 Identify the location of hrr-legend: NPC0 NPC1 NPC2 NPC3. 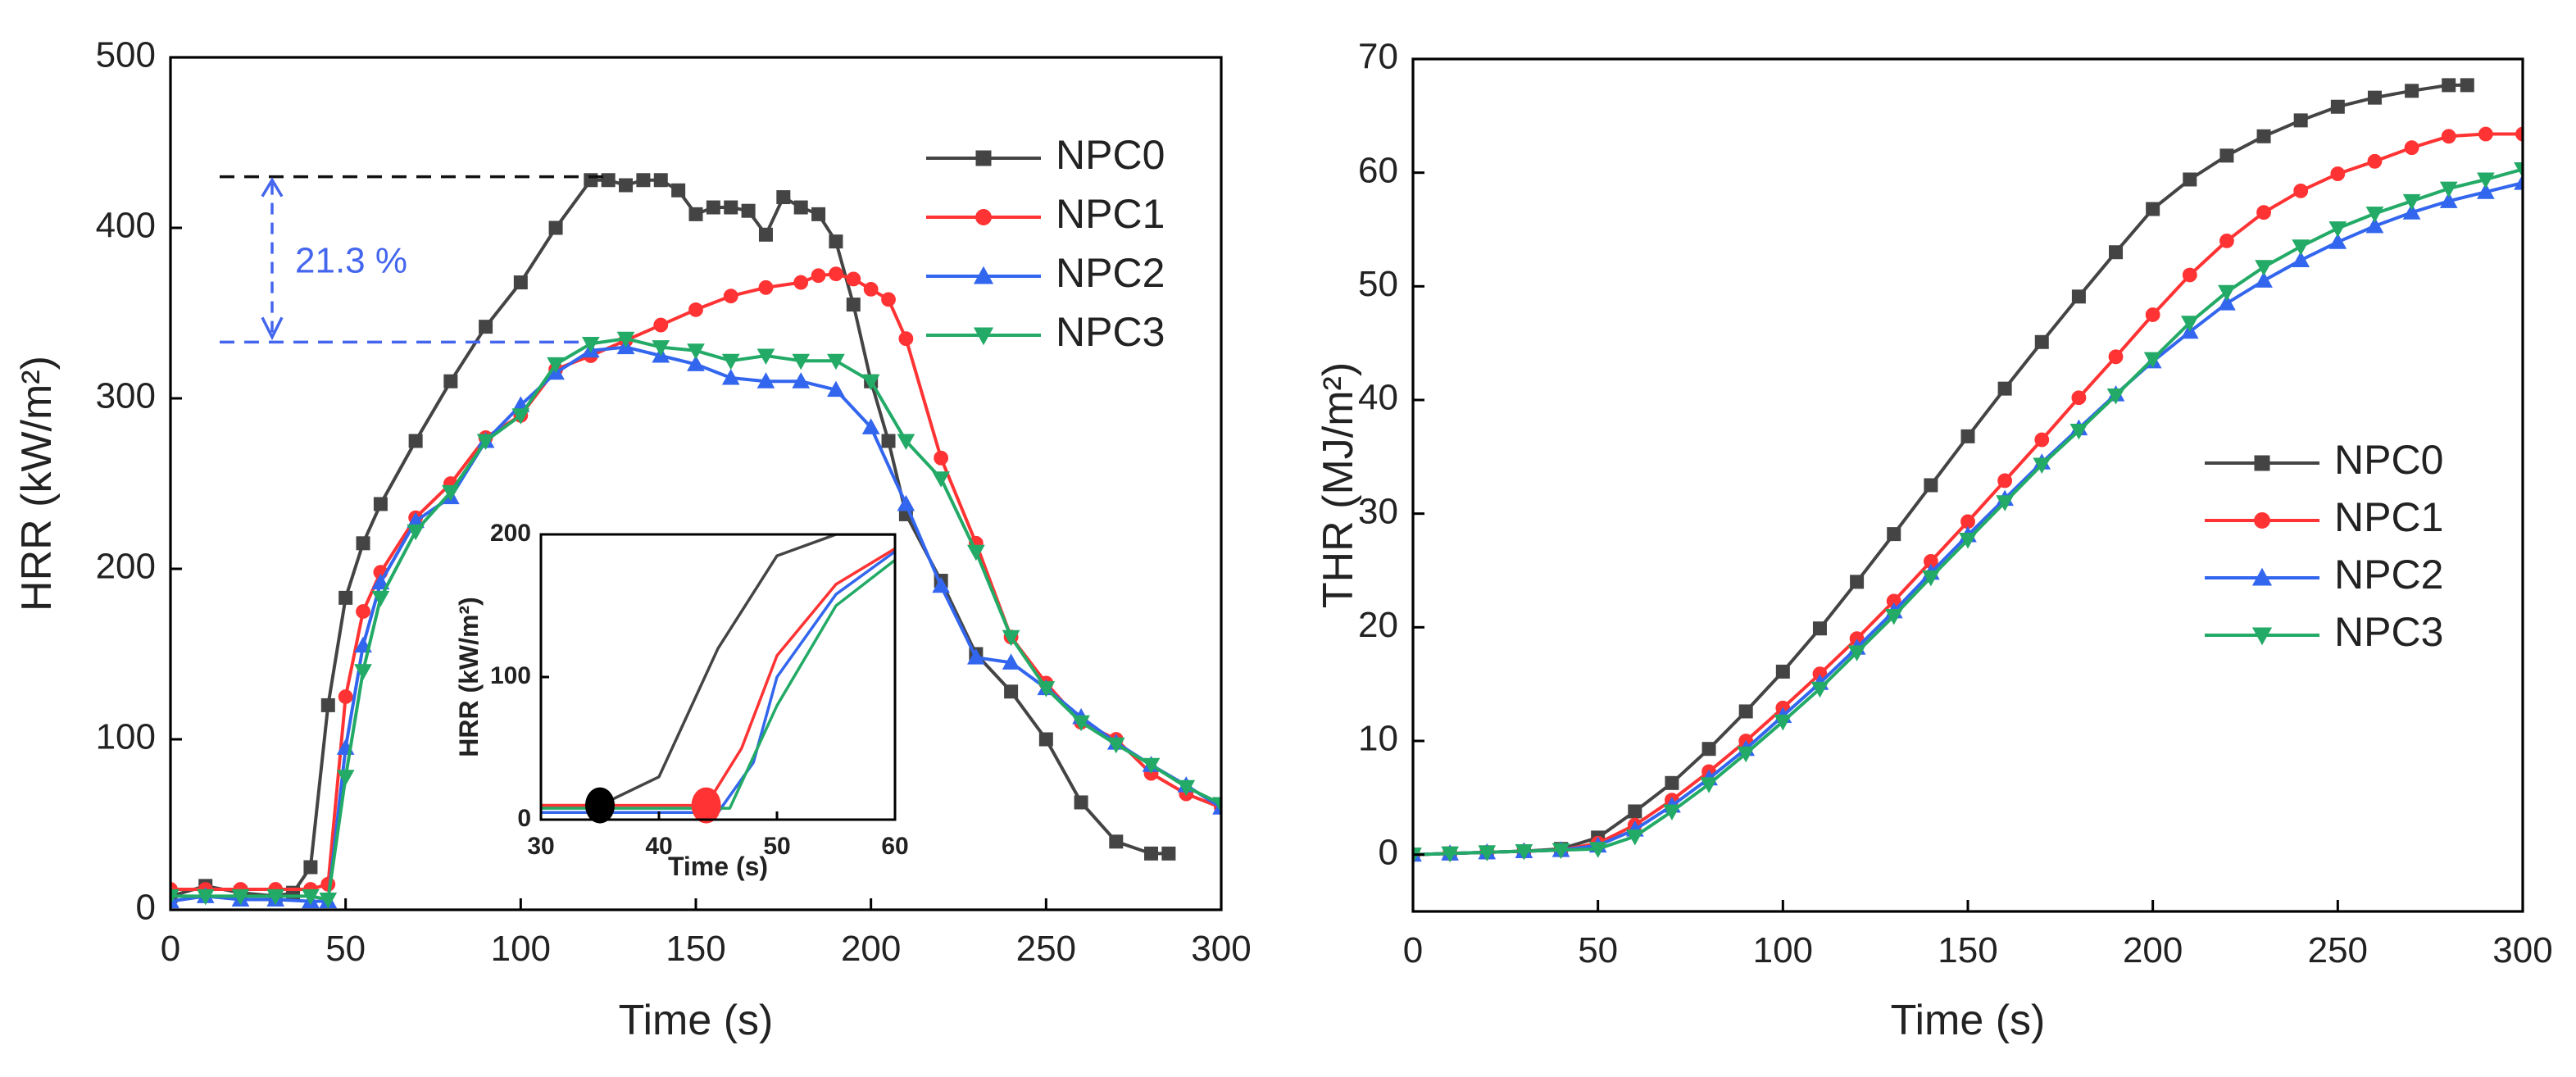
(1045, 243).